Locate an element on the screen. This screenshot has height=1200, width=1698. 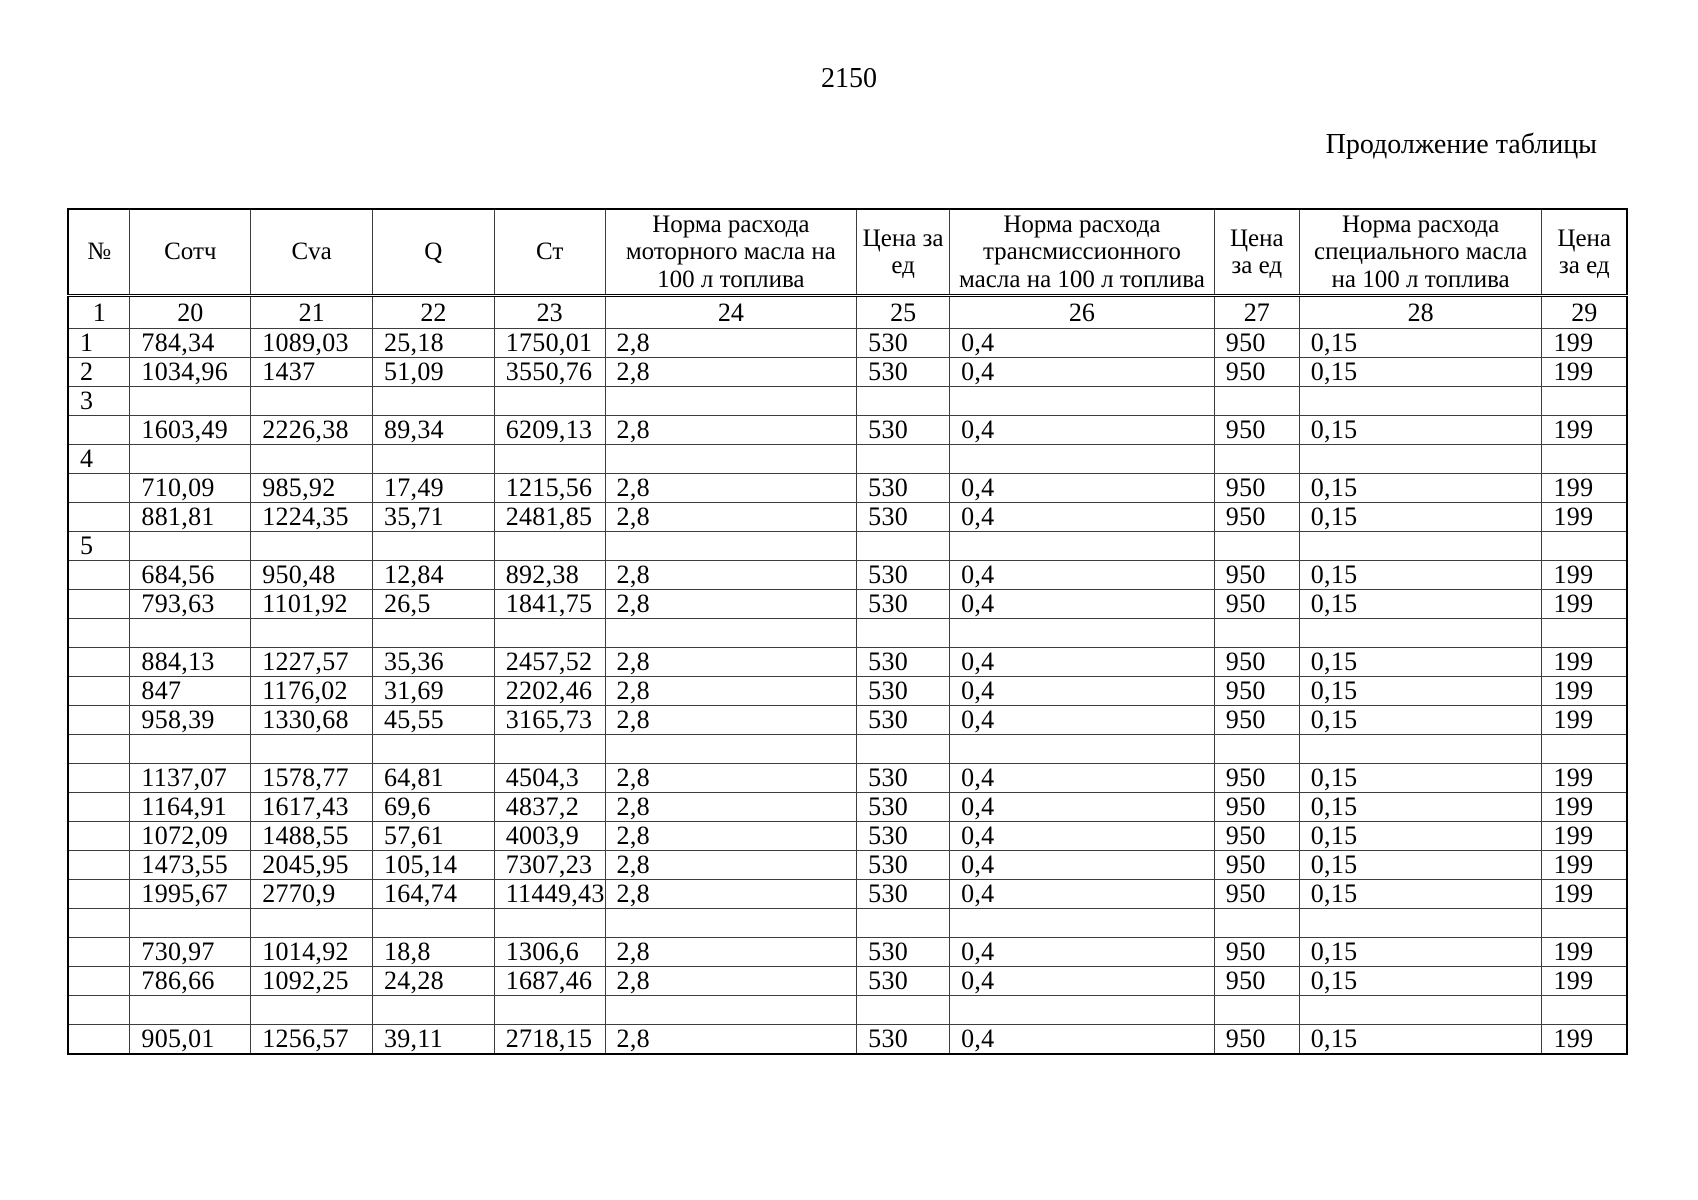
table-cell: 1224,35 is located at coordinates (311, 517).